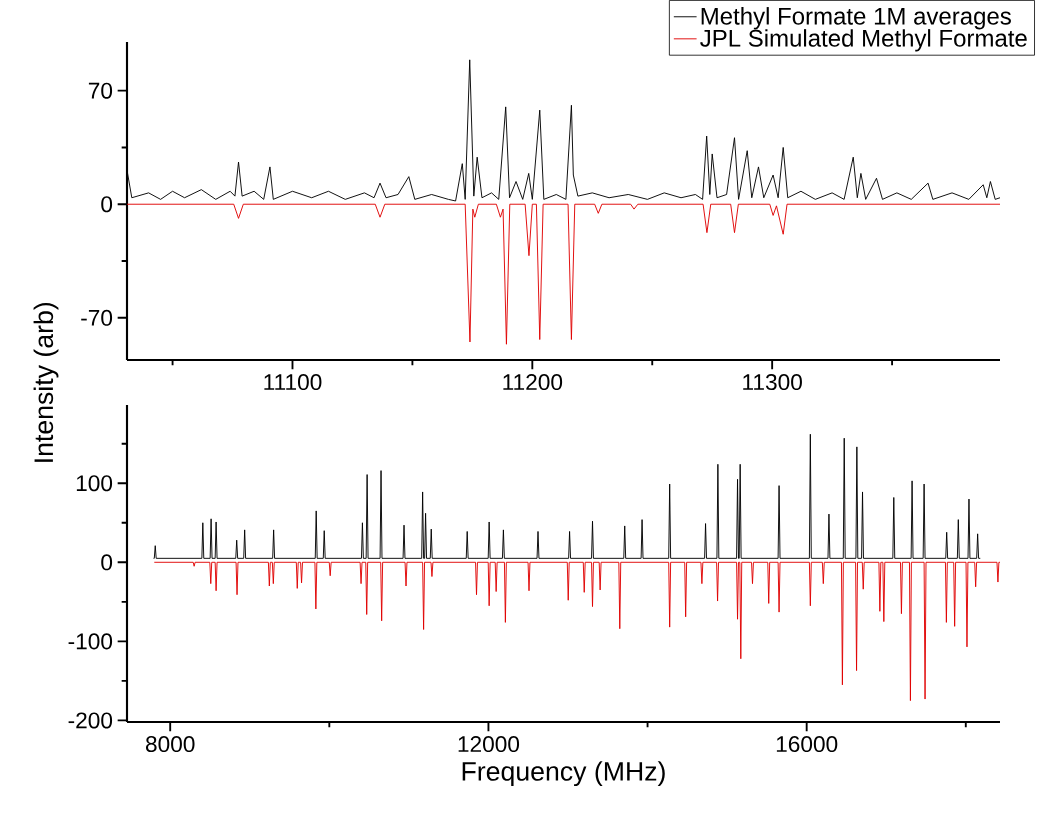 The height and width of the screenshot is (827, 1040). What do you see at coordinates (90, 720) in the screenshot?
I see `y-tick-label: -200` at bounding box center [90, 720].